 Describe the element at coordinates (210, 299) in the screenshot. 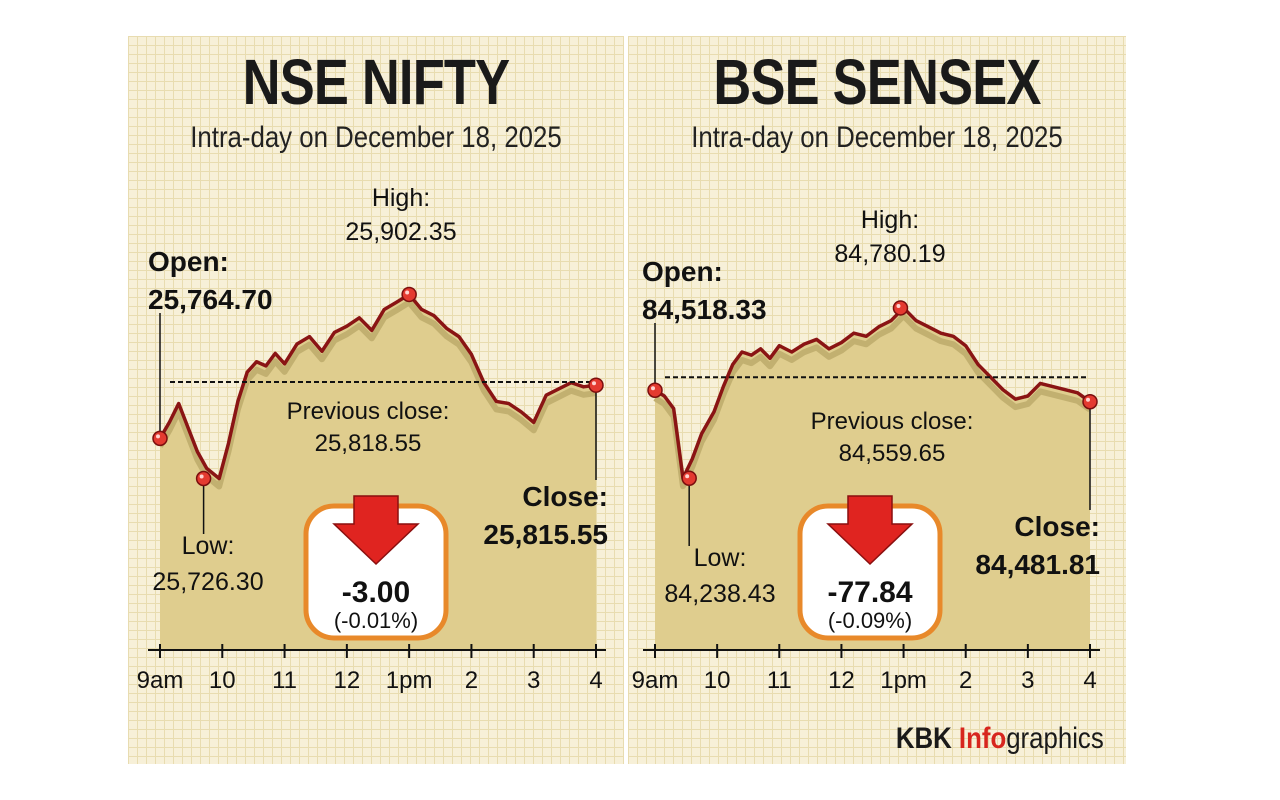

I see `open-value: 25,764.70` at that location.